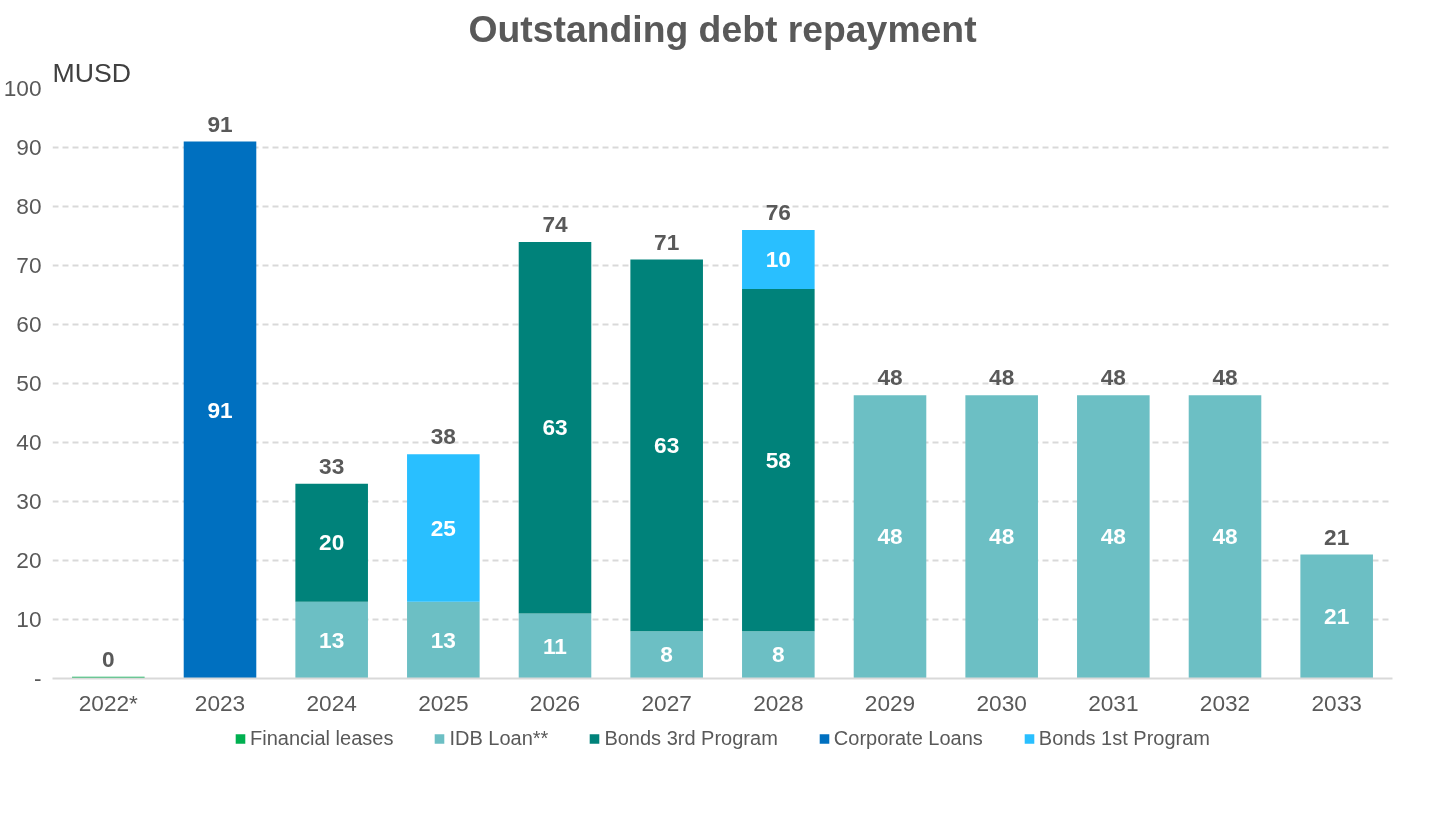 This screenshot has height=825, width=1442. What do you see at coordinates (443, 436) in the screenshot?
I see `total-label: 38` at bounding box center [443, 436].